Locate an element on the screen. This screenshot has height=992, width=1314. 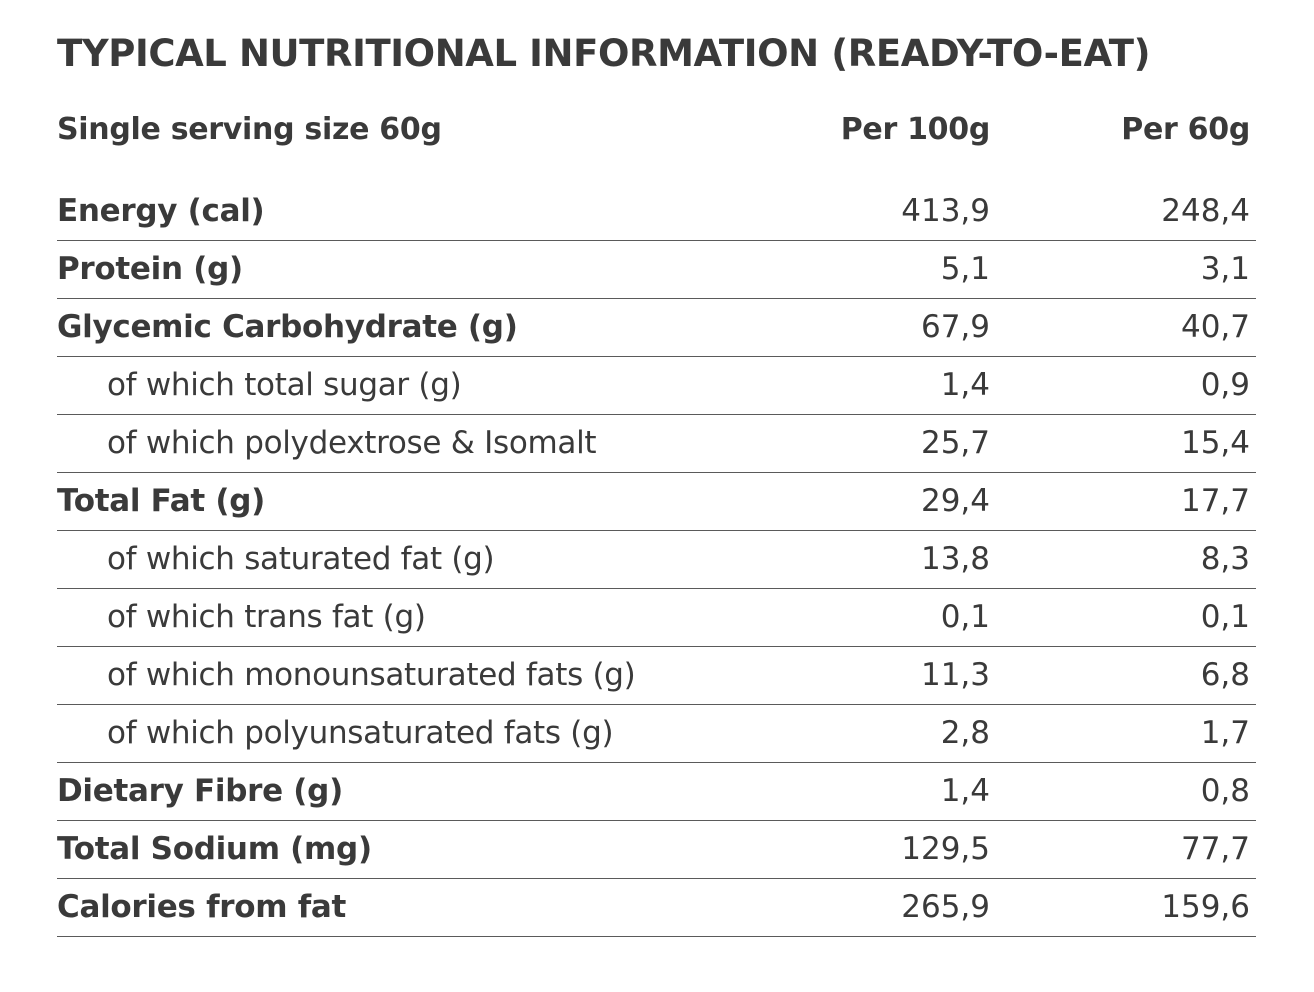
table-row: Total Fat (g) 29,4 17,7 is located at coordinates (656, 502).